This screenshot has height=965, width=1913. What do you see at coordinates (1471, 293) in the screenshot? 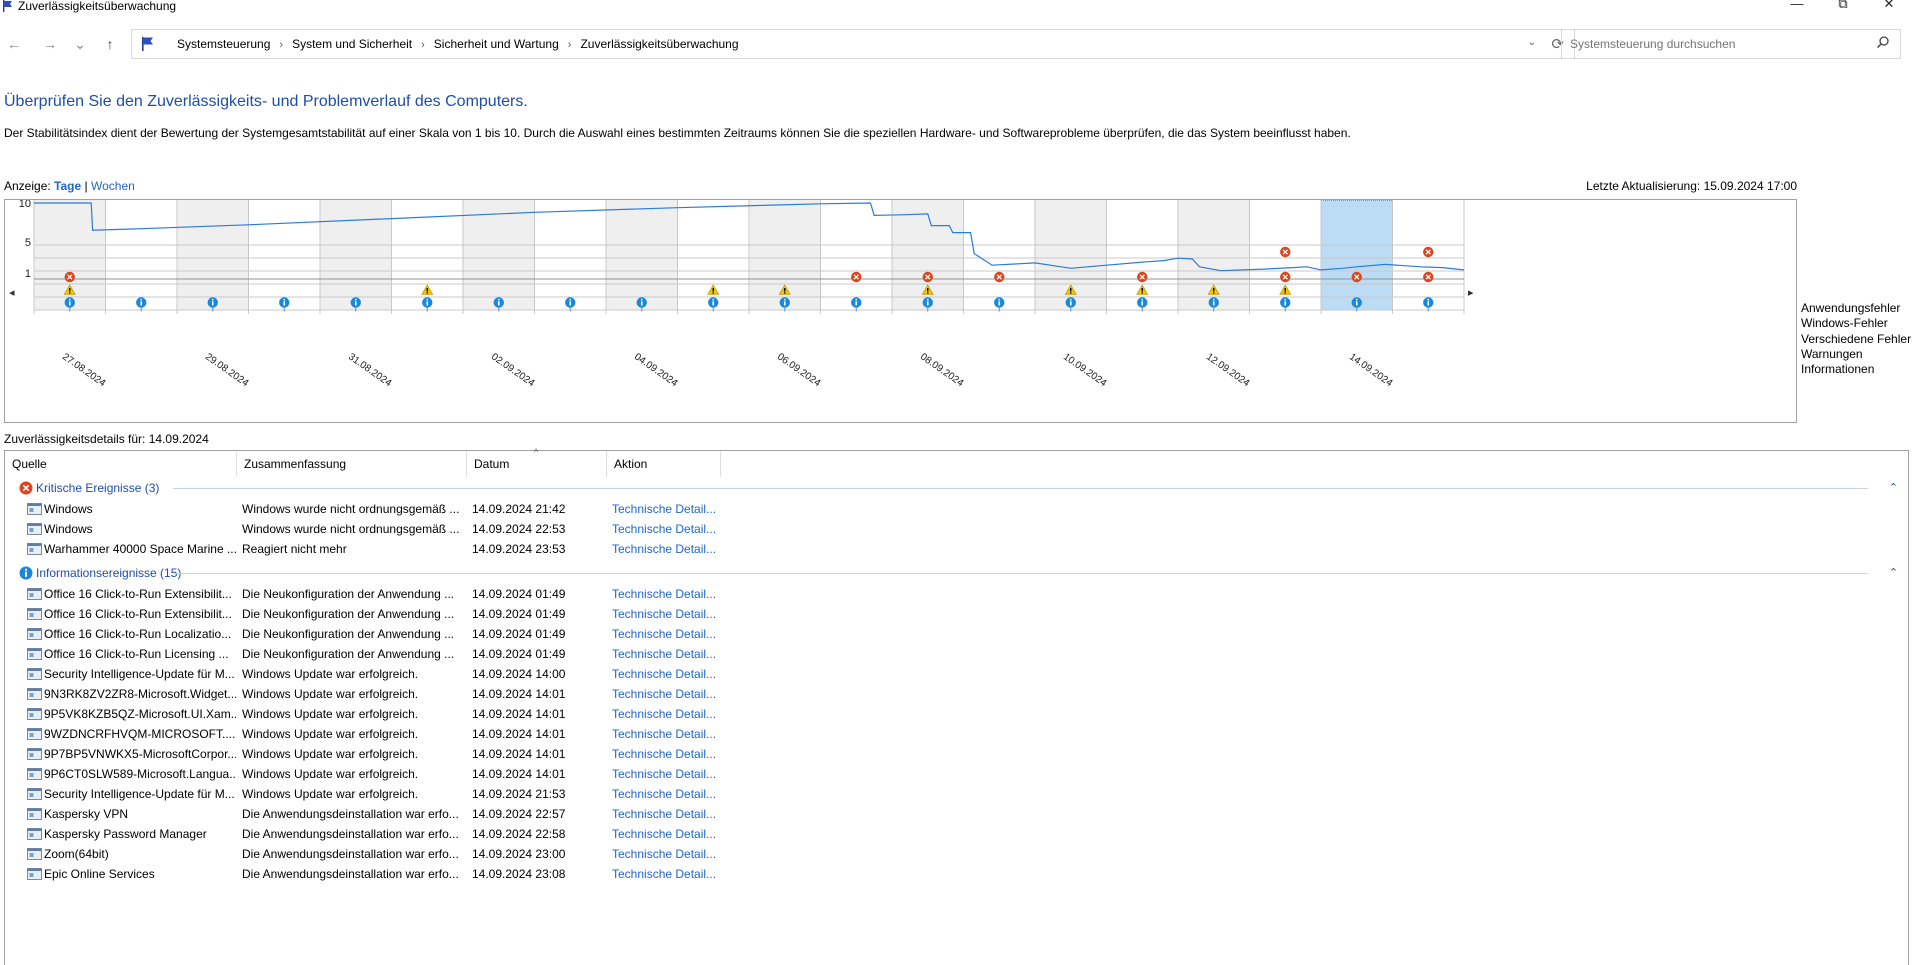
I see `chart-scroll-right-button: ▸` at bounding box center [1471, 293].